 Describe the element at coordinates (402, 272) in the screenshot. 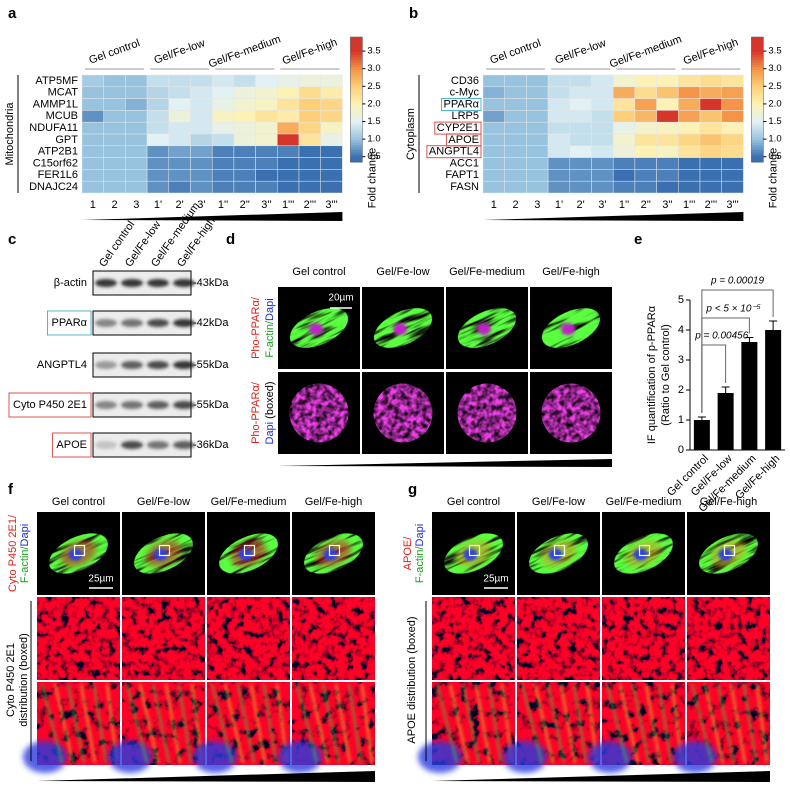

I see `column-header: Gel/Fe-low` at that location.